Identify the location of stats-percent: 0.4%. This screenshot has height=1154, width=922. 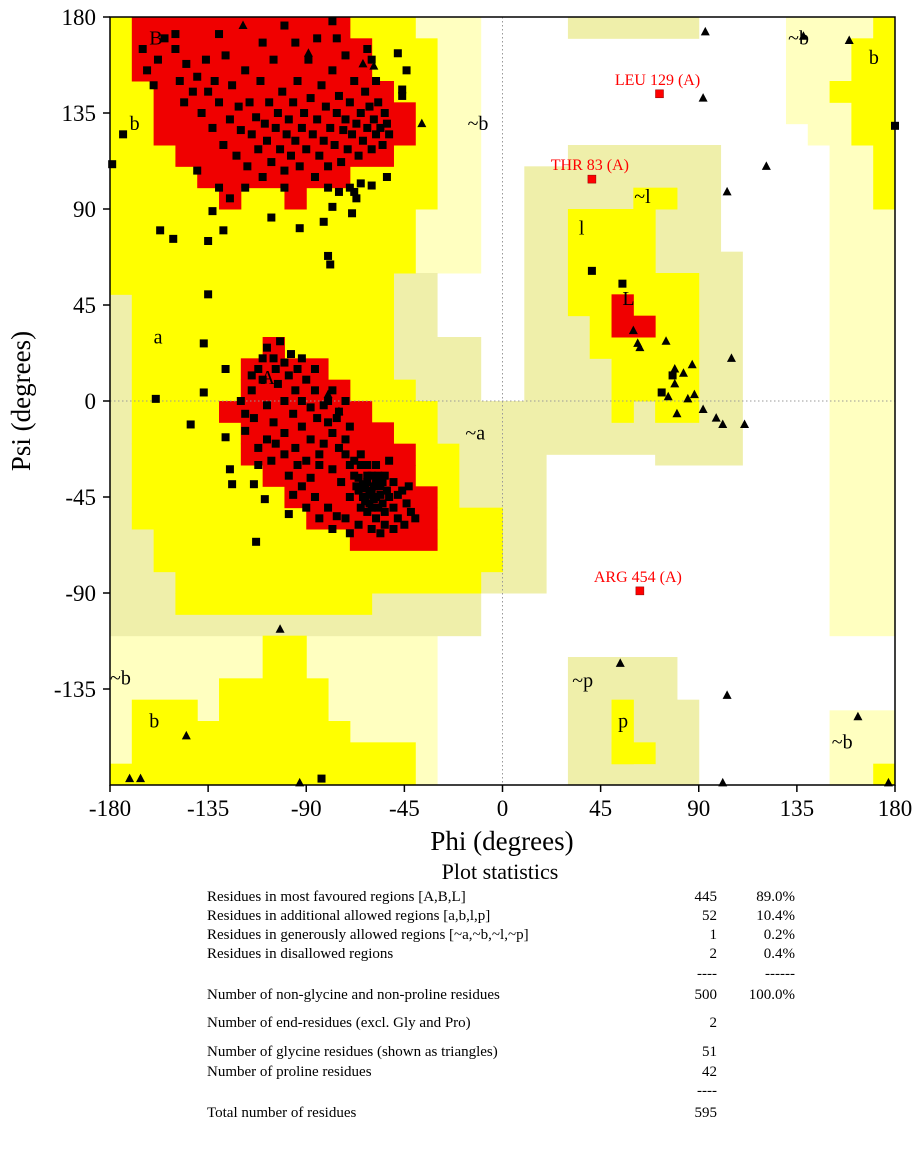
(779, 954).